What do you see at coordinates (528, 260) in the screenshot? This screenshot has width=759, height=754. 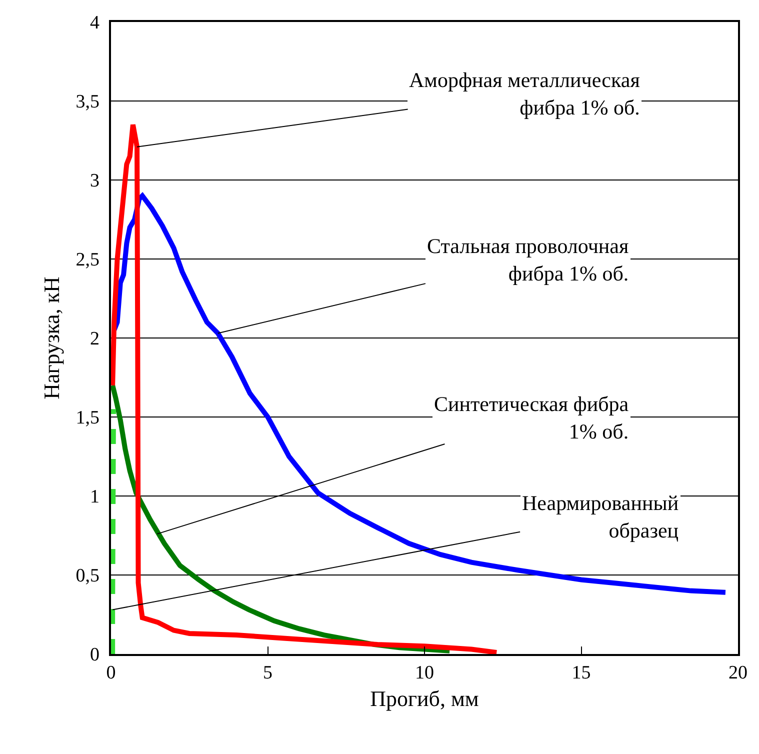 I see `annotation: Стальная проволочная фибра 1% об.` at bounding box center [528, 260].